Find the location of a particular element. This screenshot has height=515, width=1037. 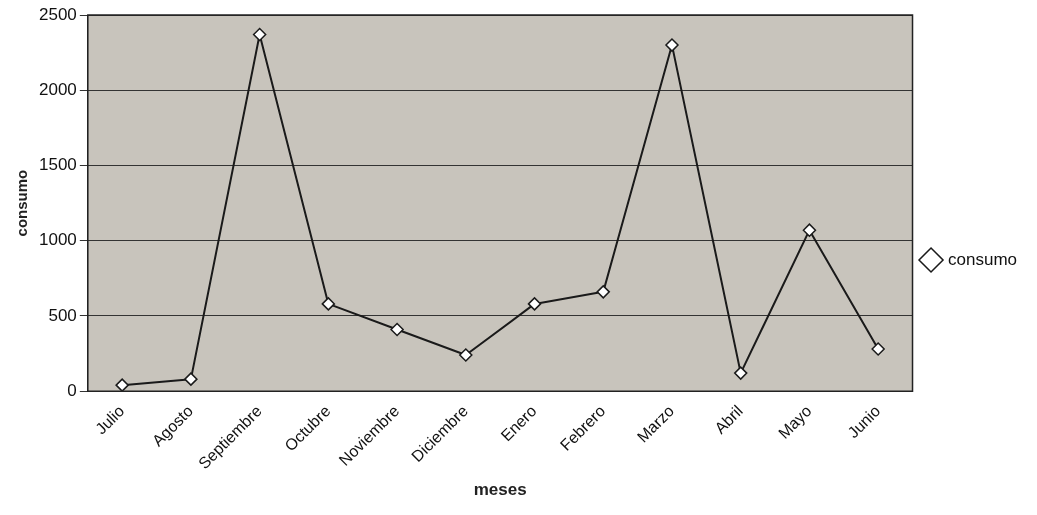

y-axis-title: consumo is located at coordinates (22, 203).